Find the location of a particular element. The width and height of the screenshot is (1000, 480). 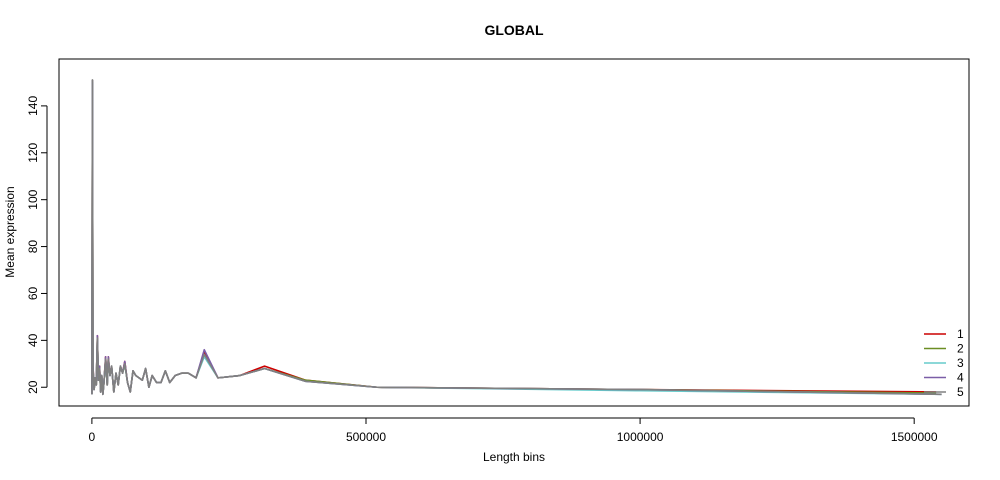

y-axis-label: Mean expression is located at coordinates (10, 231).